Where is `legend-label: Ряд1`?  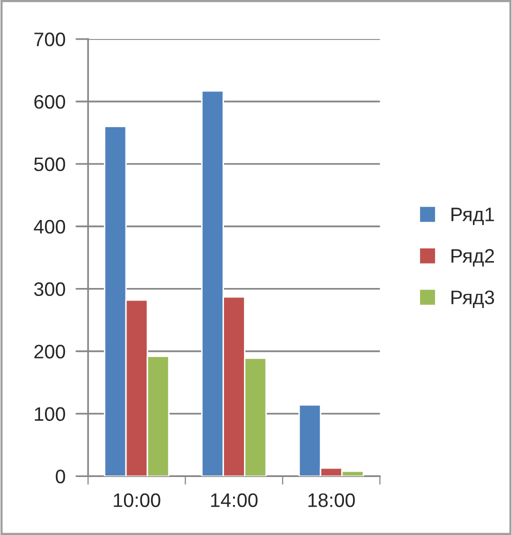 legend-label: Ряд1 is located at coordinates (473, 217).